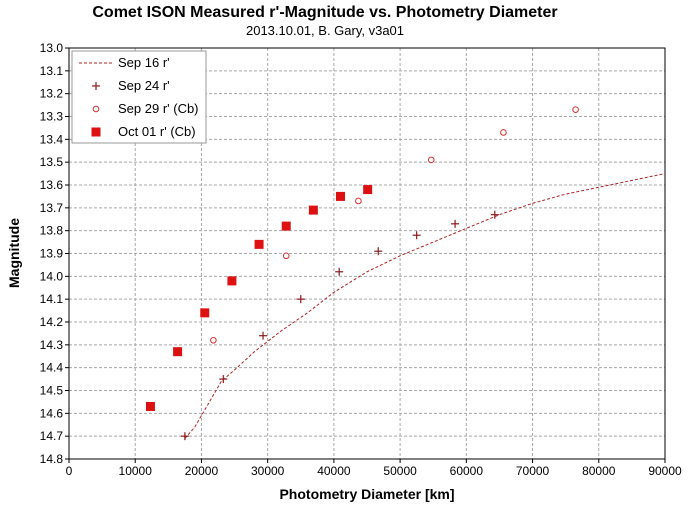 The image size is (692, 508). What do you see at coordinates (52, 391) in the screenshot?
I see `y-tick-label-15: 14.5` at bounding box center [52, 391].